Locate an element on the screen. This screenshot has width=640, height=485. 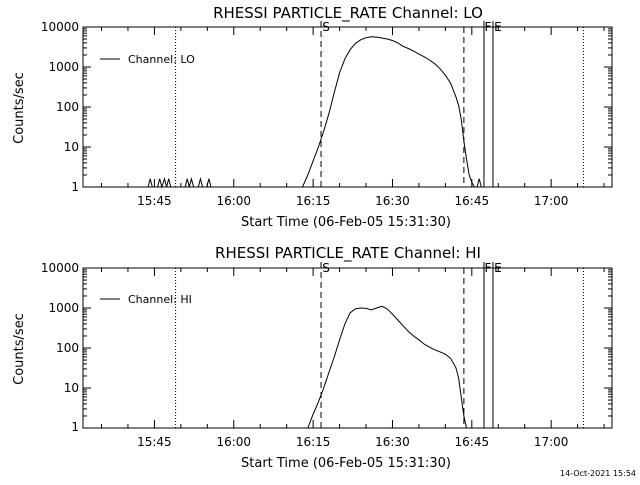
footer-timestamp: 14-Oct-2021 15:54 is located at coordinates (598, 473).